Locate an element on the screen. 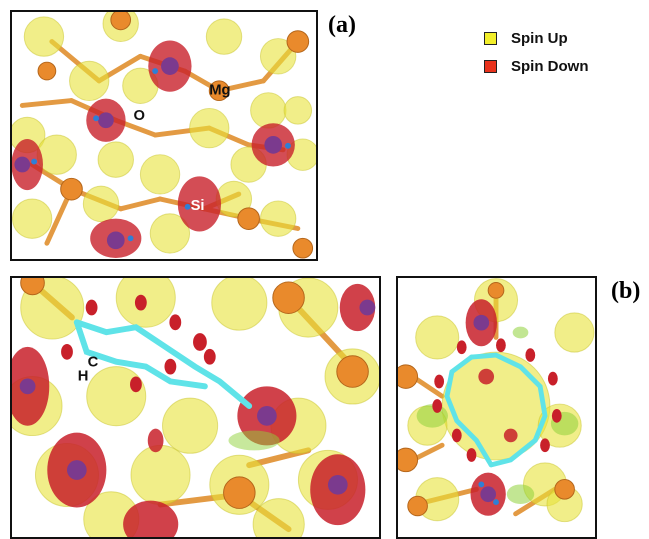 This screenshot has width=649, height=539. legend-label-spin-up: Spin Up is located at coordinates (539, 38).